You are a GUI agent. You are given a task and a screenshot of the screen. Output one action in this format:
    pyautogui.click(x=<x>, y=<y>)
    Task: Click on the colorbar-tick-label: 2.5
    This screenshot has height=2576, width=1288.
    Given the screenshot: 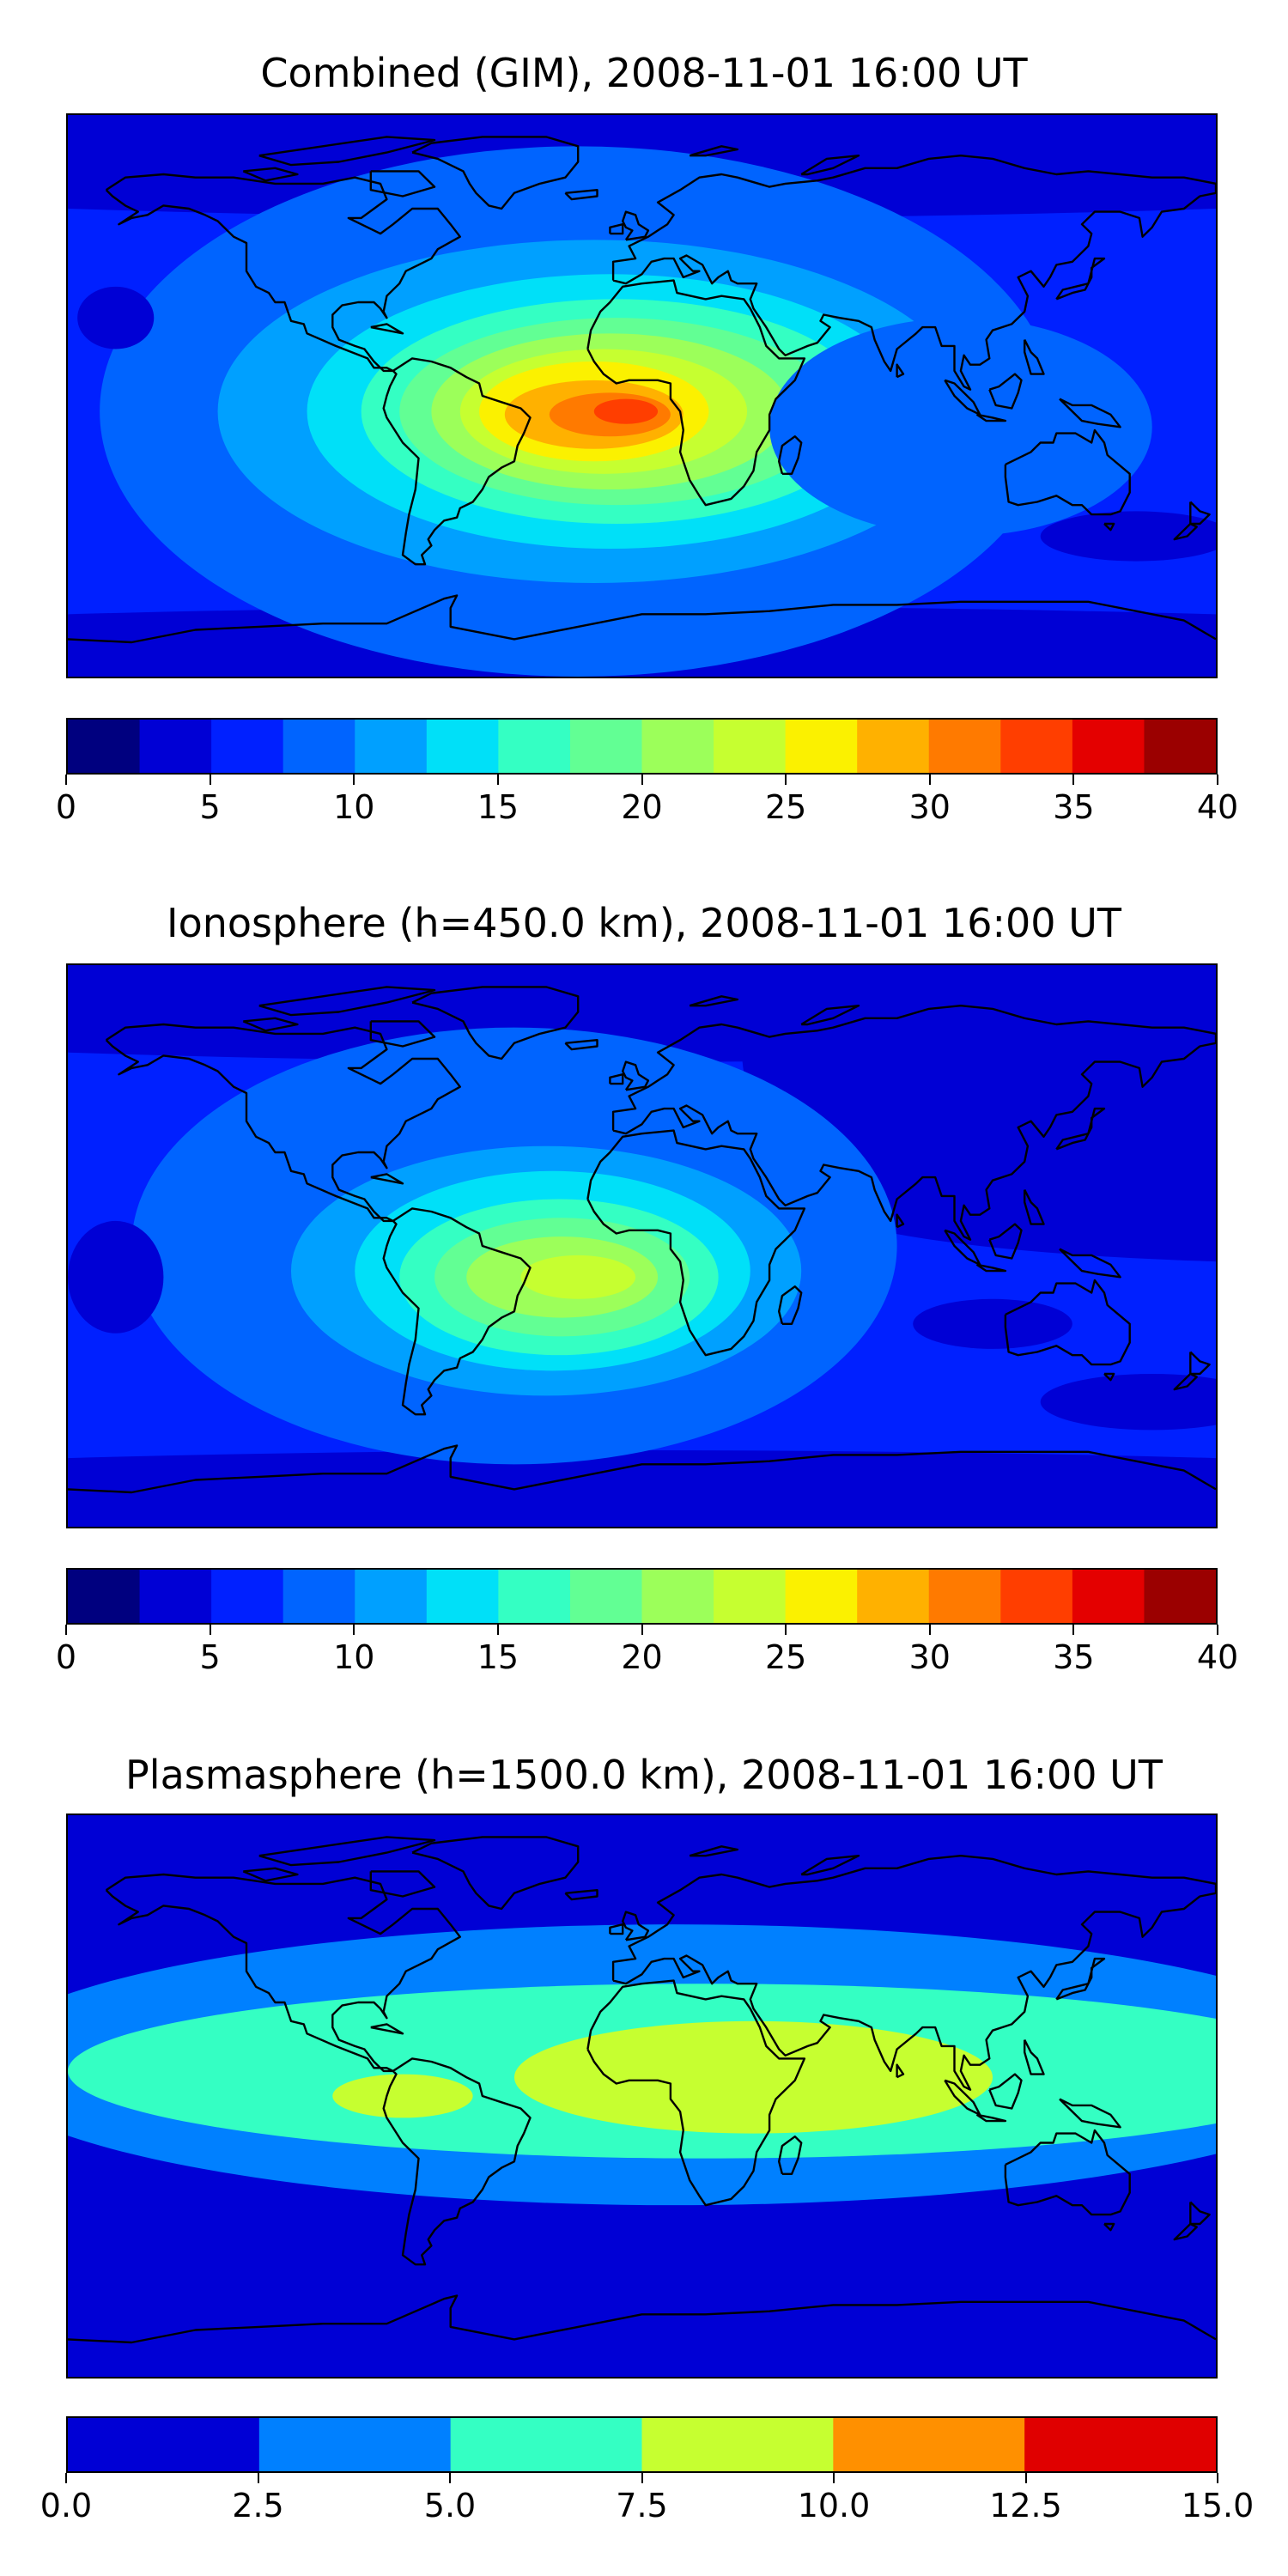 What is the action you would take?
    pyautogui.click(x=258, y=2506)
    